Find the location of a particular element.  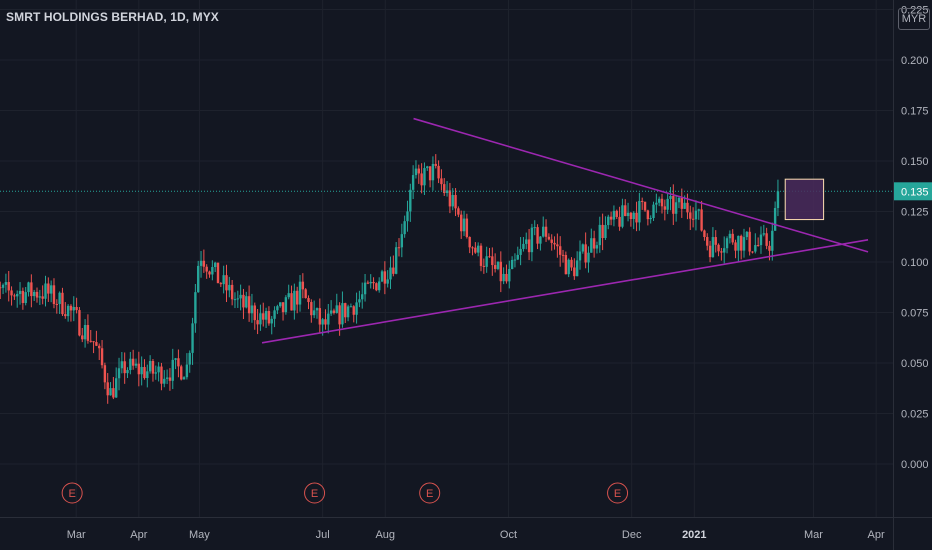

x-tick-label: Apr is located at coordinates (138, 535).